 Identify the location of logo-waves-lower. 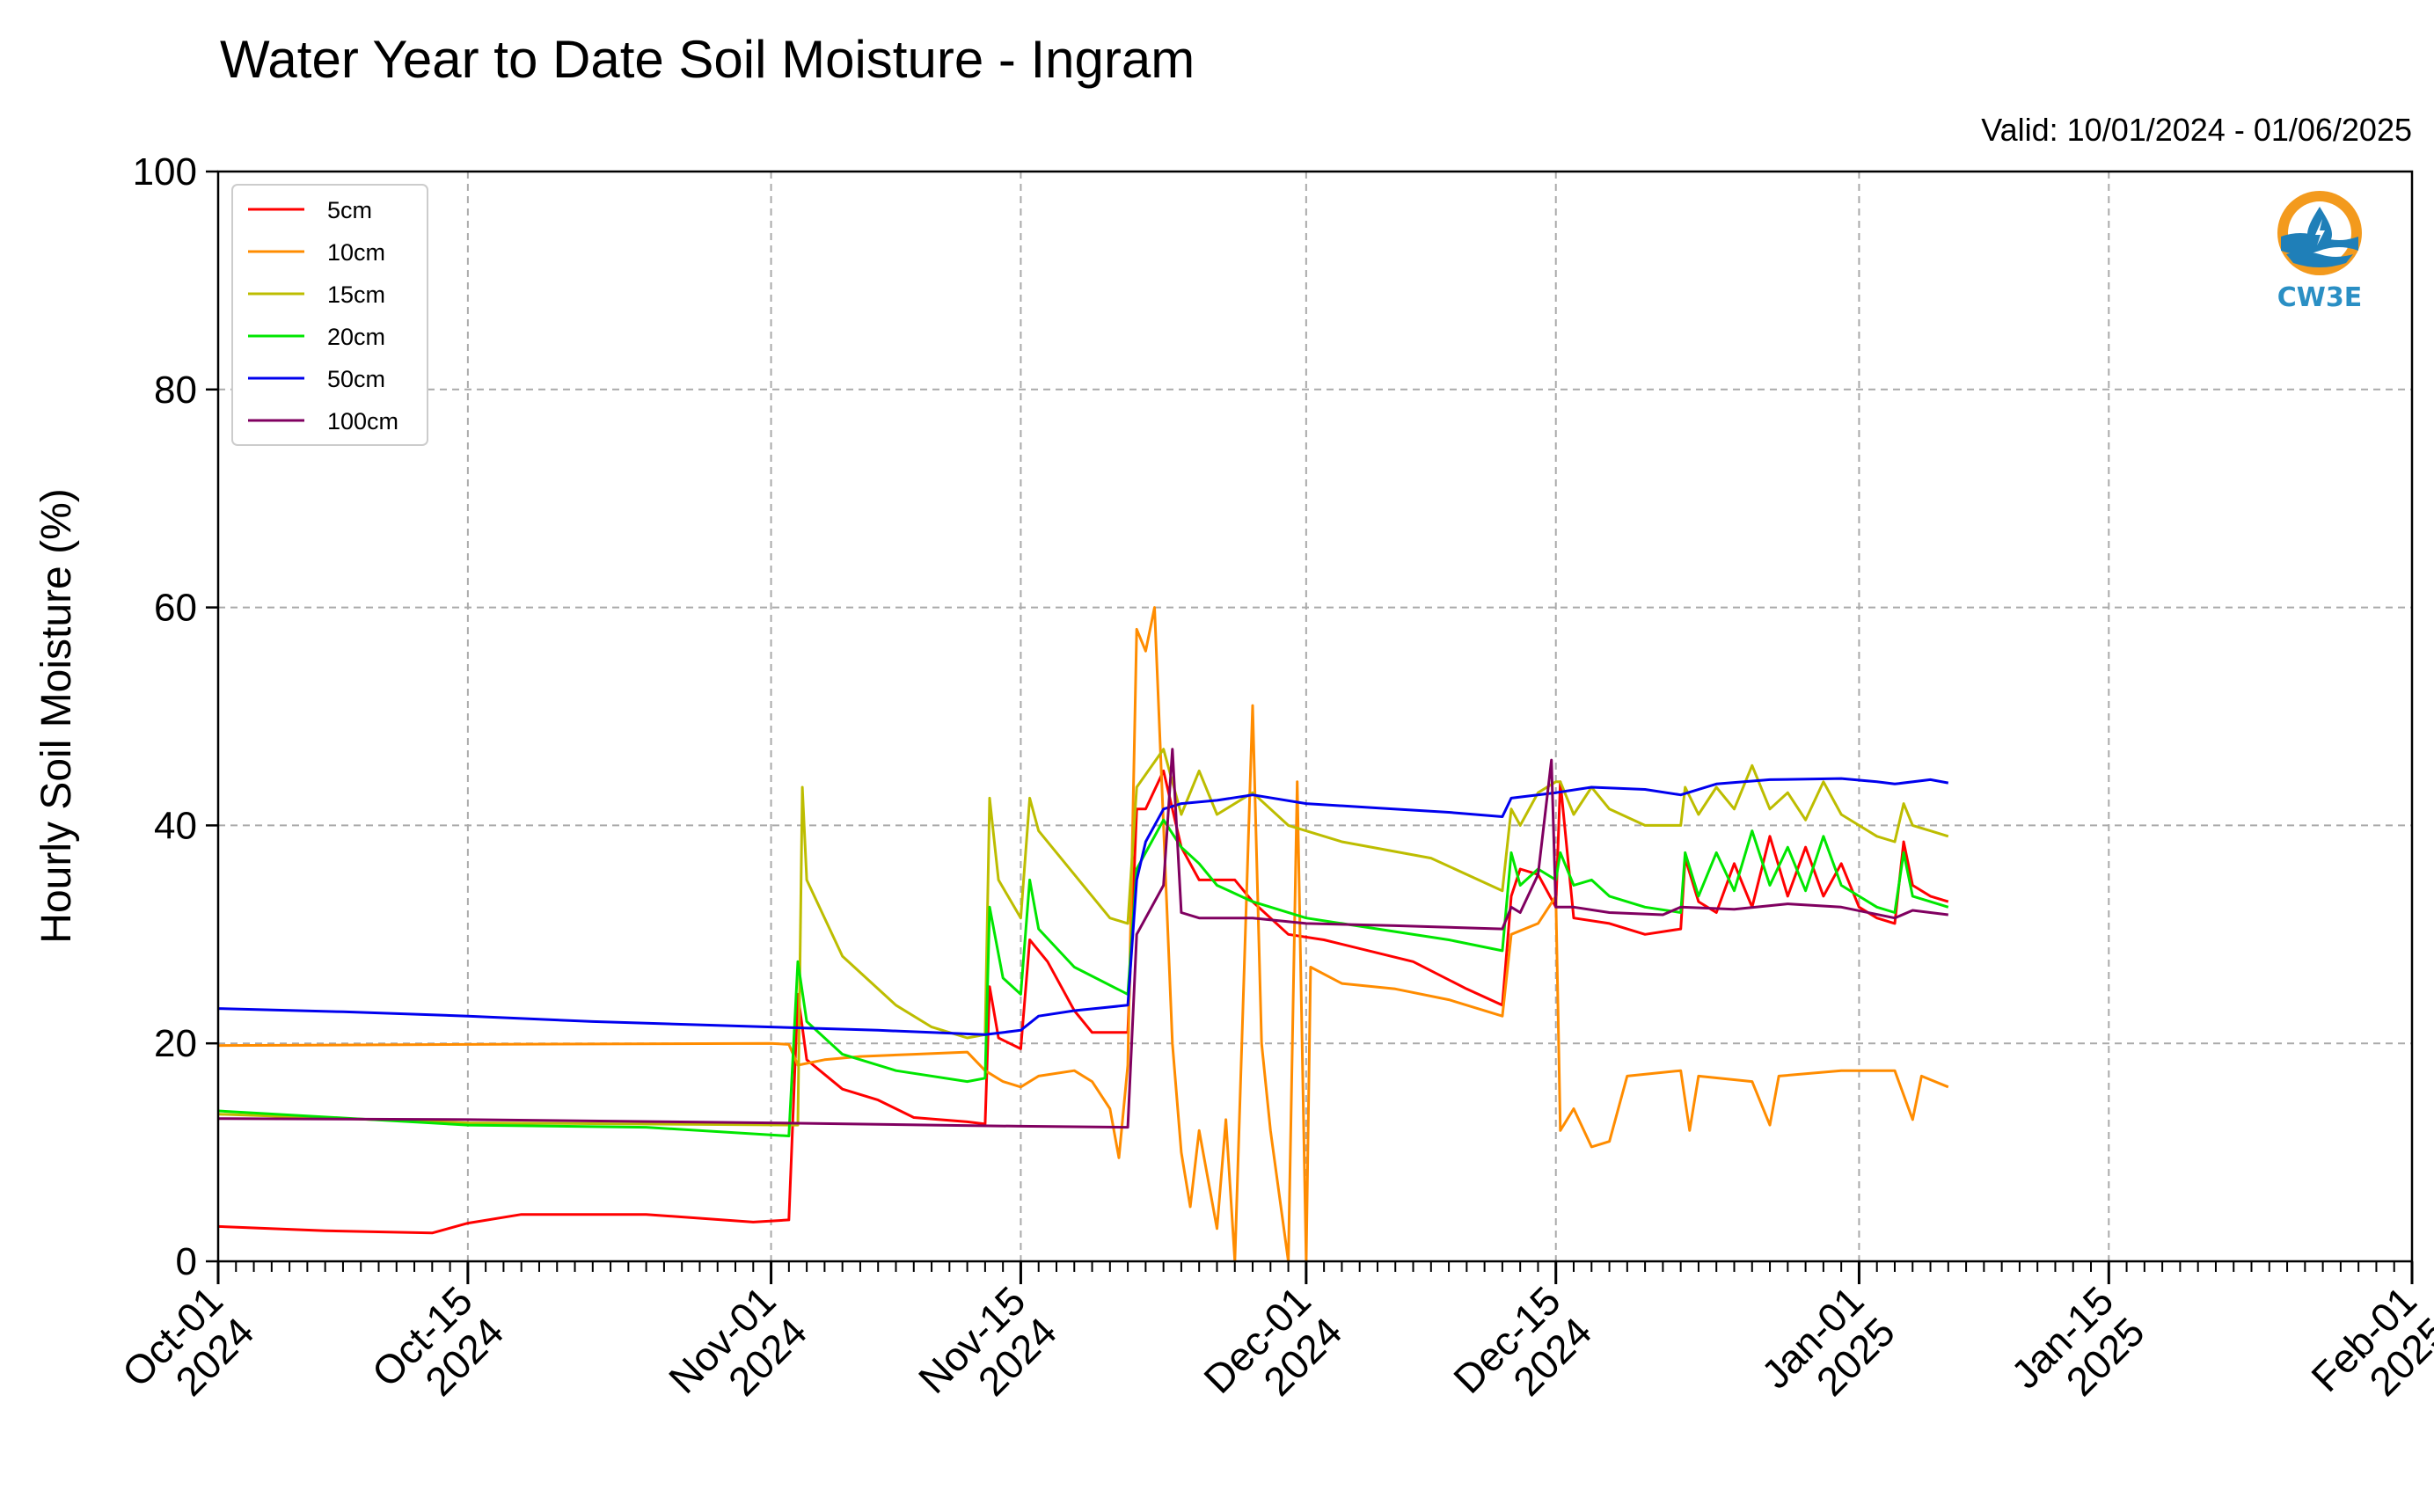
(2319, 259).